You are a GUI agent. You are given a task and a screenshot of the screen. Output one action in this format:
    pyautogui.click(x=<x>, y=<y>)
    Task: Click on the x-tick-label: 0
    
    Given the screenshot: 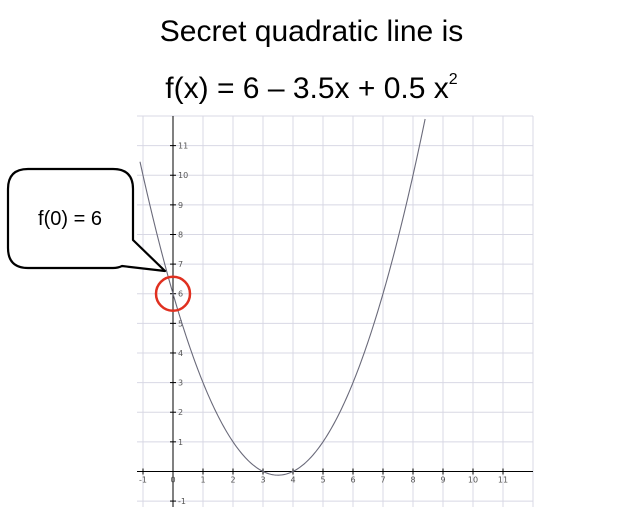 What is the action you would take?
    pyautogui.click(x=172, y=479)
    